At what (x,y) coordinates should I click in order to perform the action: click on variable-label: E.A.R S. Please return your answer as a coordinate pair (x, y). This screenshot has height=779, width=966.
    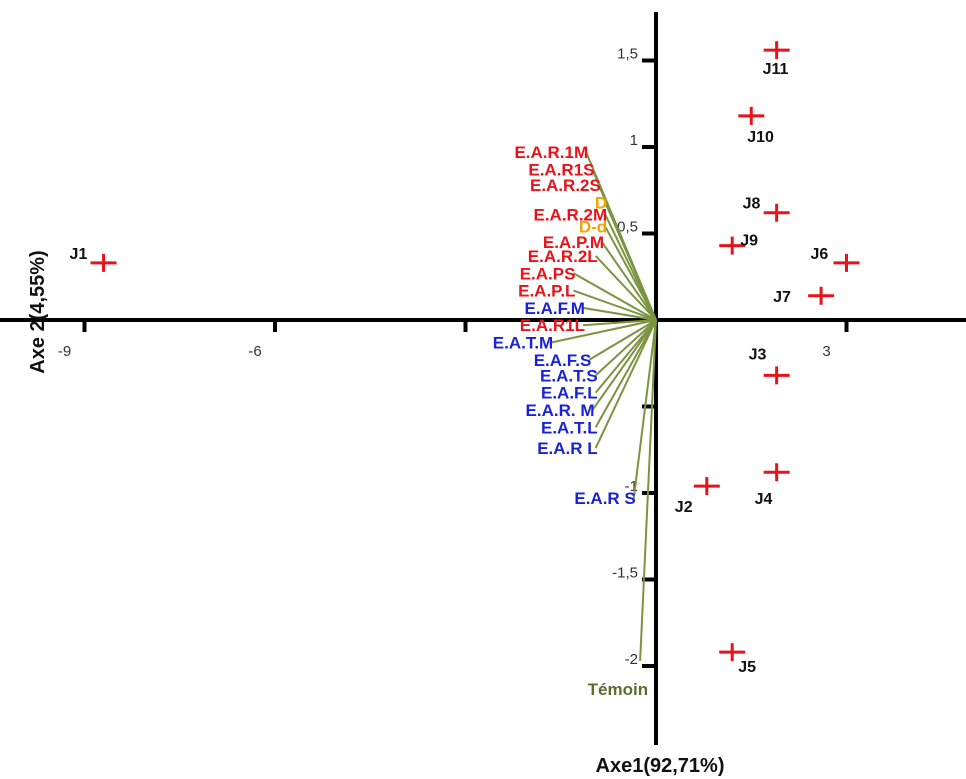
    Looking at the image, I should click on (604, 498).